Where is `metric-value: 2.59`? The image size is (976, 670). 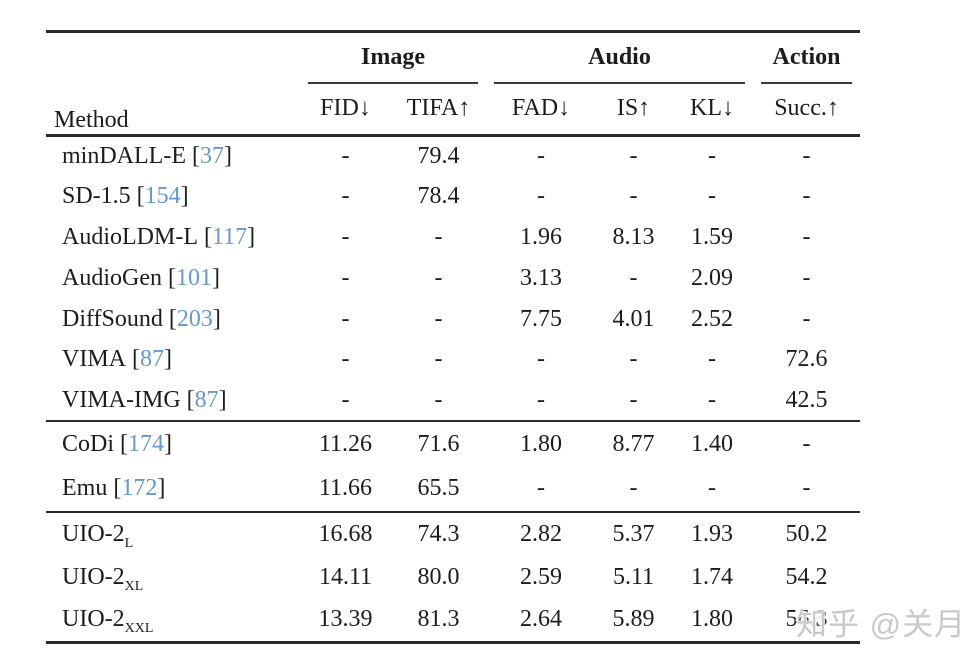 metric-value: 2.59 is located at coordinates (541, 576).